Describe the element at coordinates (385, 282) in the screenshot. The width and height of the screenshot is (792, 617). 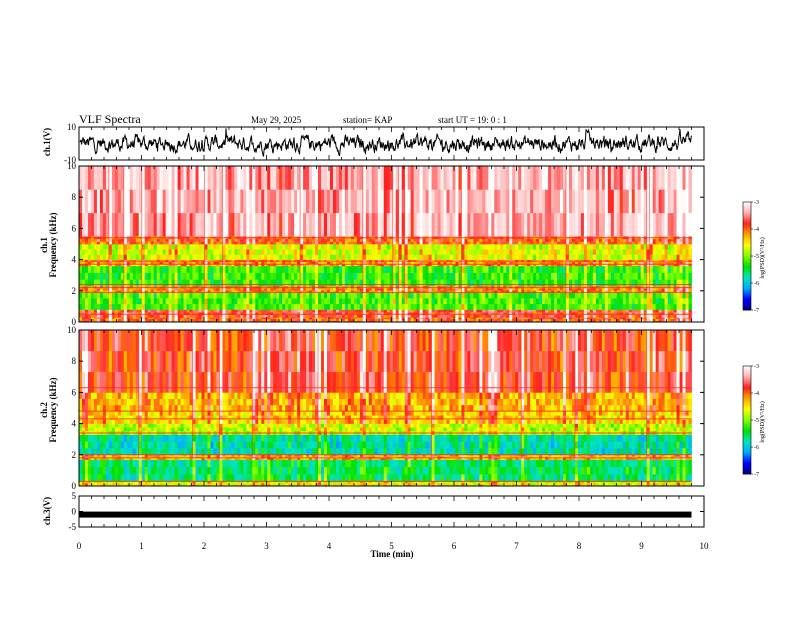
I see `ch1-spectrogram-band` at that location.